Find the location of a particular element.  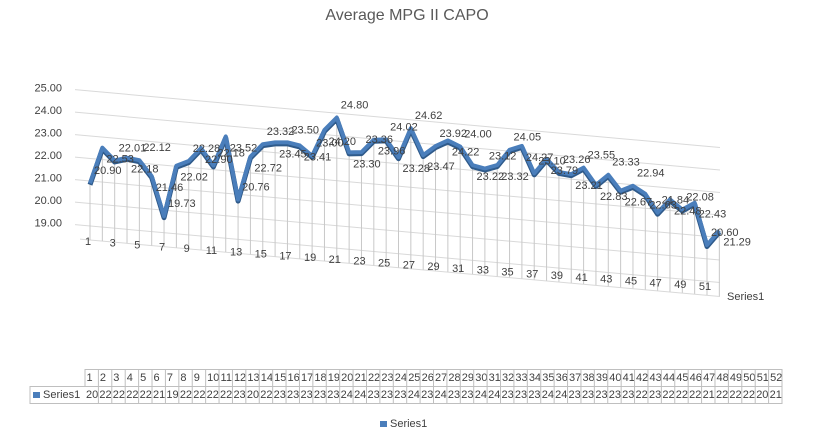

data-label: 24.00 is located at coordinates (478, 134).